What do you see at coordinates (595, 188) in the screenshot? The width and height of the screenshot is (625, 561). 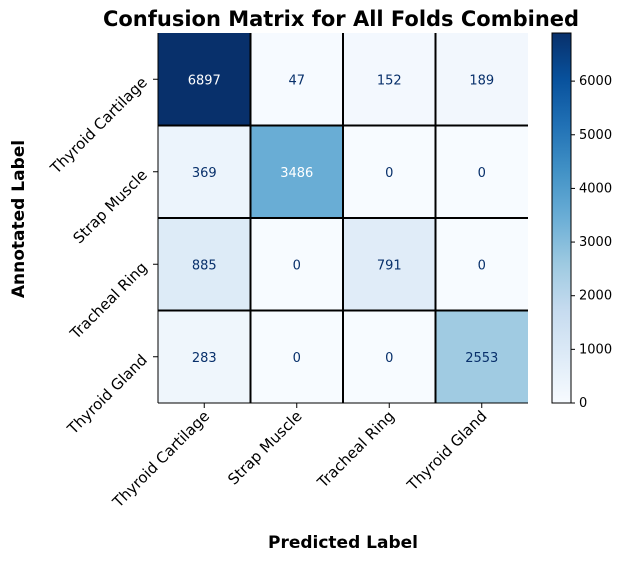 I see `colorbar-tick-label: 4000` at bounding box center [595, 188].